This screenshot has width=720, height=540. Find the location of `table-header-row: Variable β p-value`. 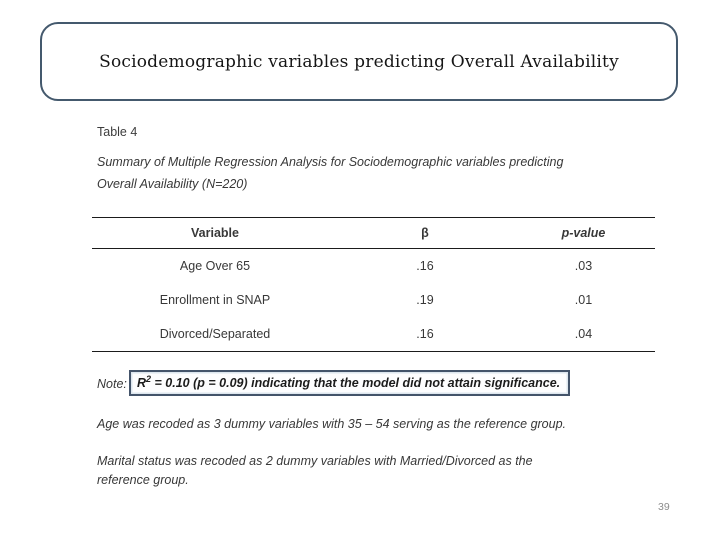

table-header-row: Variable β p-value is located at coordinates (373, 233).